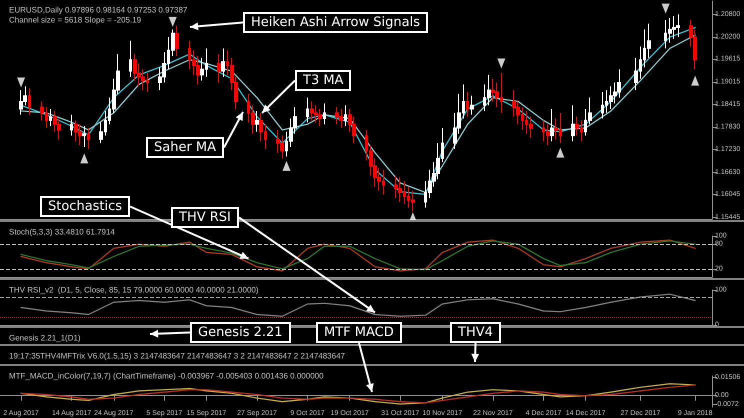  Describe the element at coordinates (134, 290) in the screenshot. I see `chart-title: THV RSI_v2 (D1, 5, Close, 85, 15 79.0000 60.0000 40.0000 21.0000)` at that location.